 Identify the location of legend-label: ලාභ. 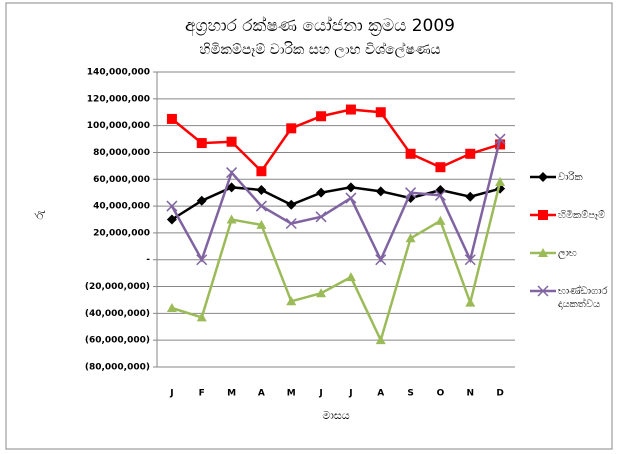
(567, 253).